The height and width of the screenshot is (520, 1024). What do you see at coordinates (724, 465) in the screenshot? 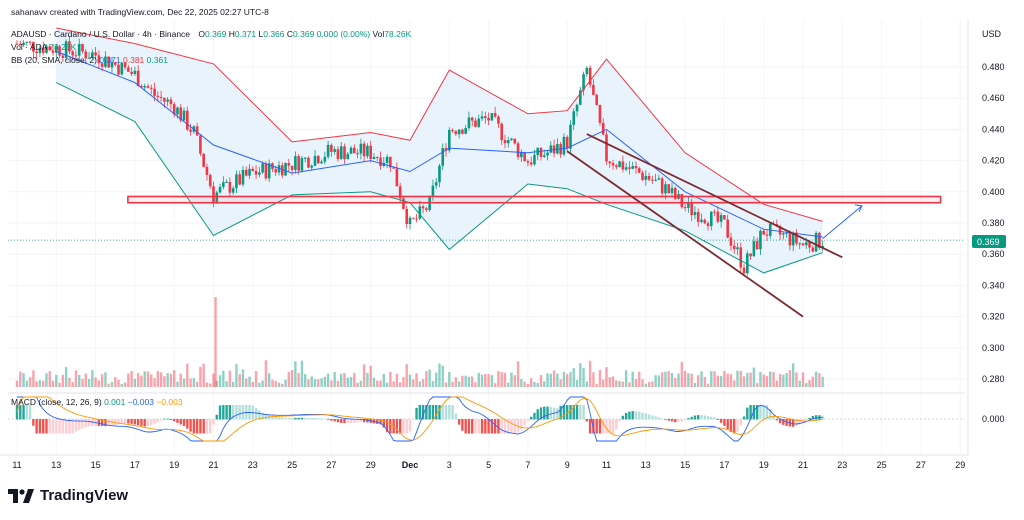
I see `time-tick-label: 17` at bounding box center [724, 465].